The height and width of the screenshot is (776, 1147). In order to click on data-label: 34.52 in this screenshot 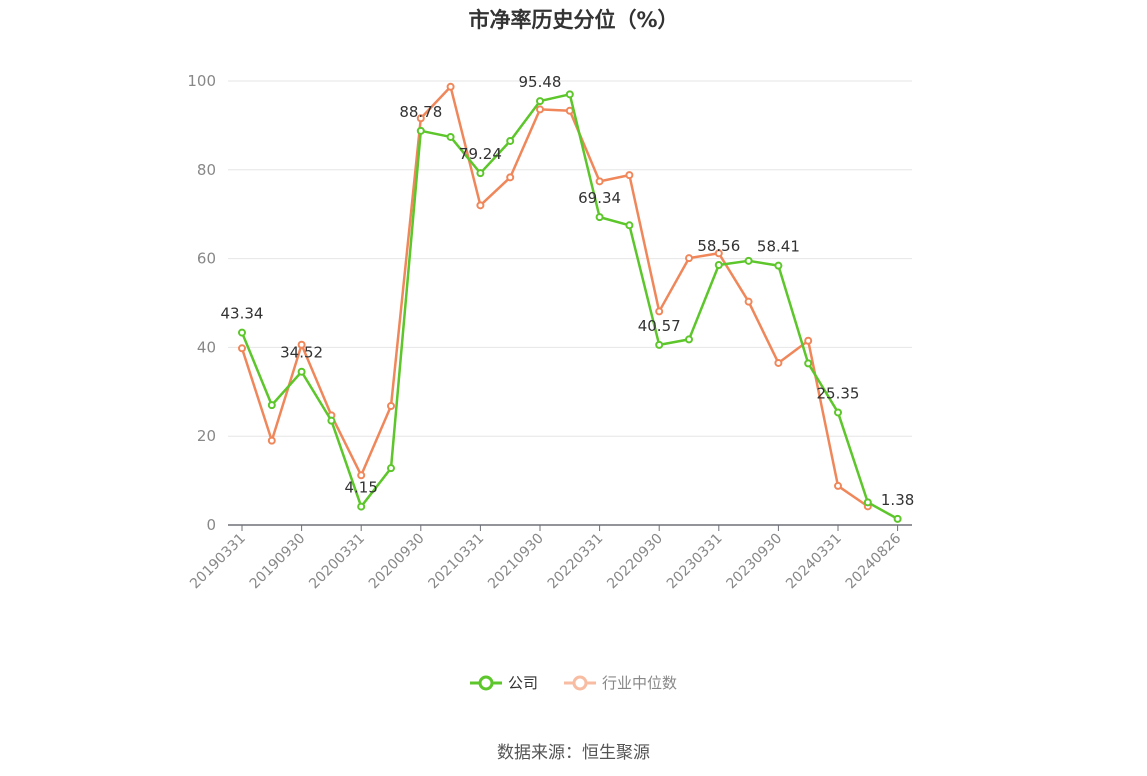, I will do `click(301, 353)`.